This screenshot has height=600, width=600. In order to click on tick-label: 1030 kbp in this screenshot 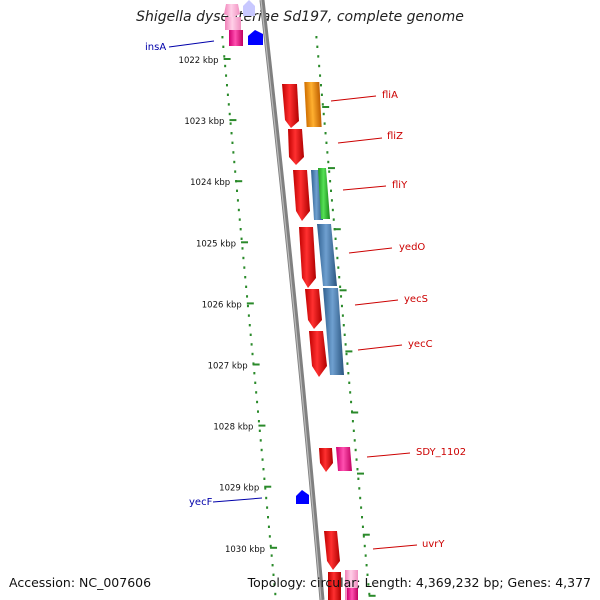, I will do `click(245, 550)`.